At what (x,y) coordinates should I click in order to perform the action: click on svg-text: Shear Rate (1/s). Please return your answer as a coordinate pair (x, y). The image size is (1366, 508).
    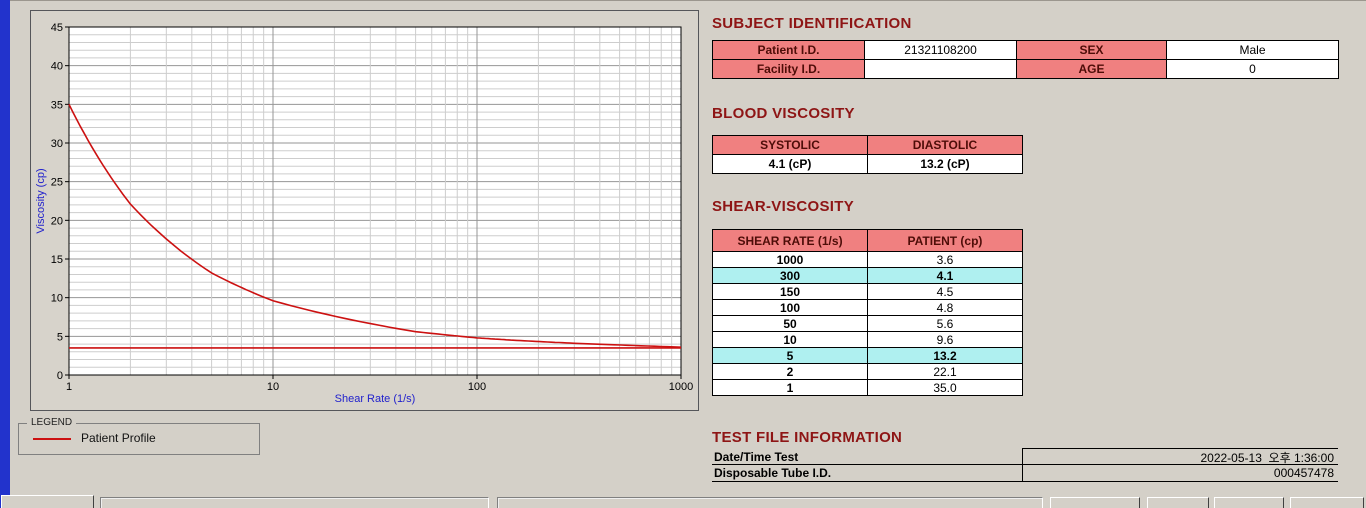
    Looking at the image, I should click on (375, 399).